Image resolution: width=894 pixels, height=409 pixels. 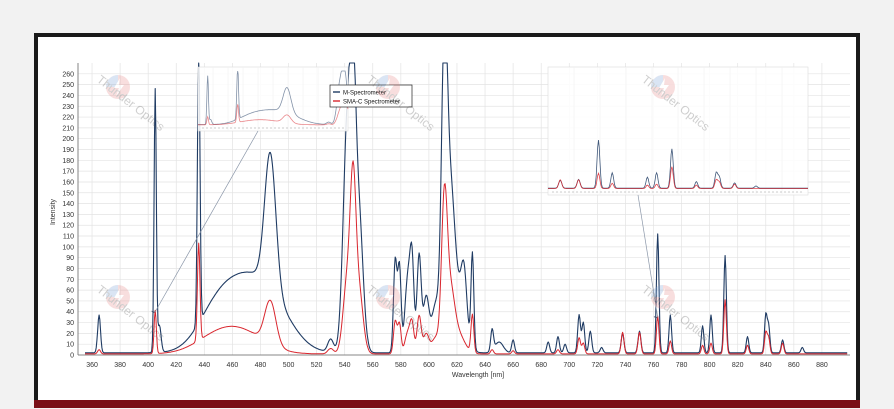 I want to click on y-tick-label: 60, so click(x=70, y=291).